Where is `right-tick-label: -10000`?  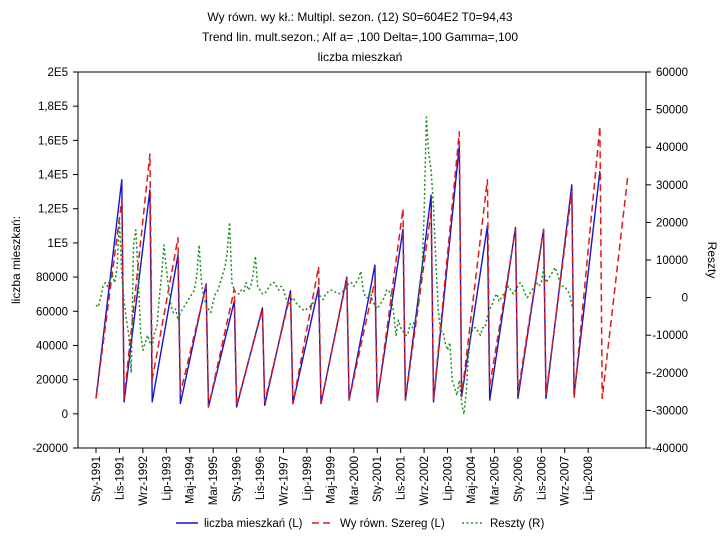
right-tick-label: -10000 is located at coordinates (670, 336).